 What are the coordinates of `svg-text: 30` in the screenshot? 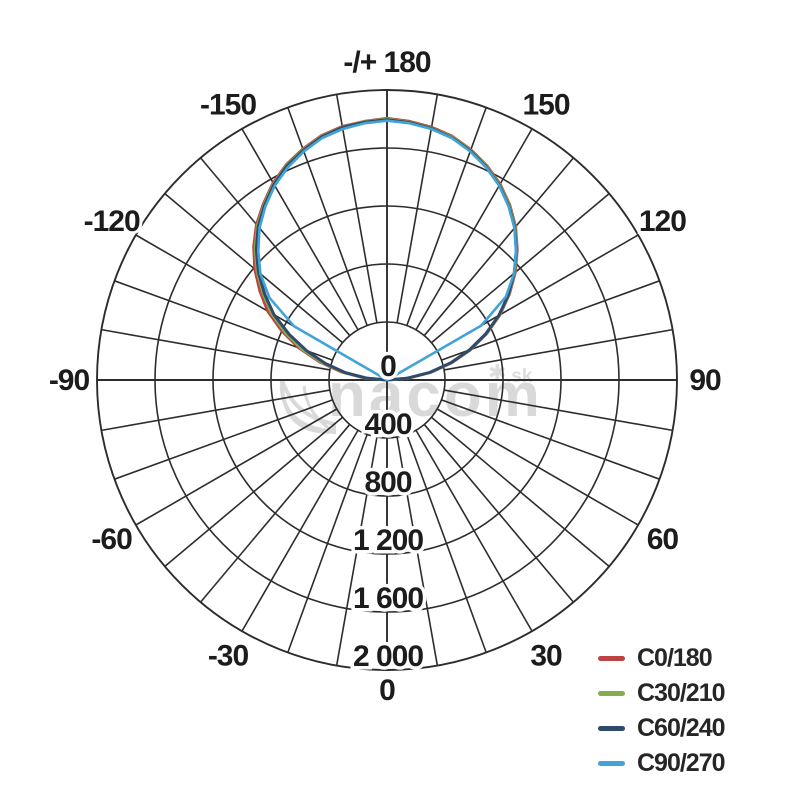 It's located at (546, 655).